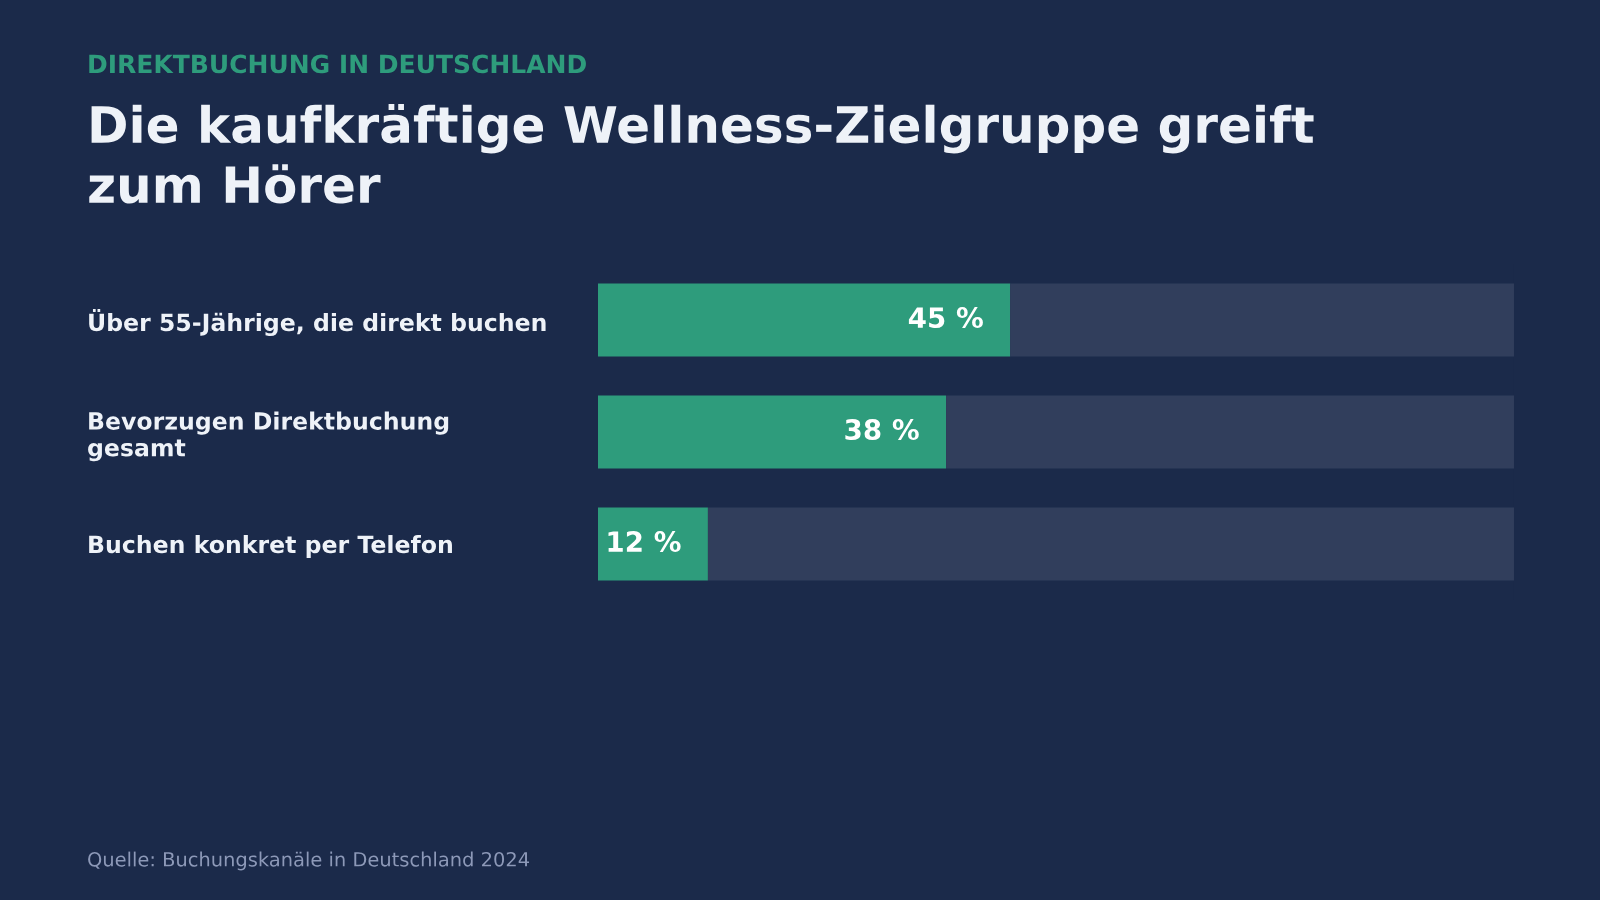 The height and width of the screenshot is (900, 1600). Describe the element at coordinates (317, 323) in the screenshot. I see `y-tick-label: Über 55-Jährige, die direkt buchen` at that location.